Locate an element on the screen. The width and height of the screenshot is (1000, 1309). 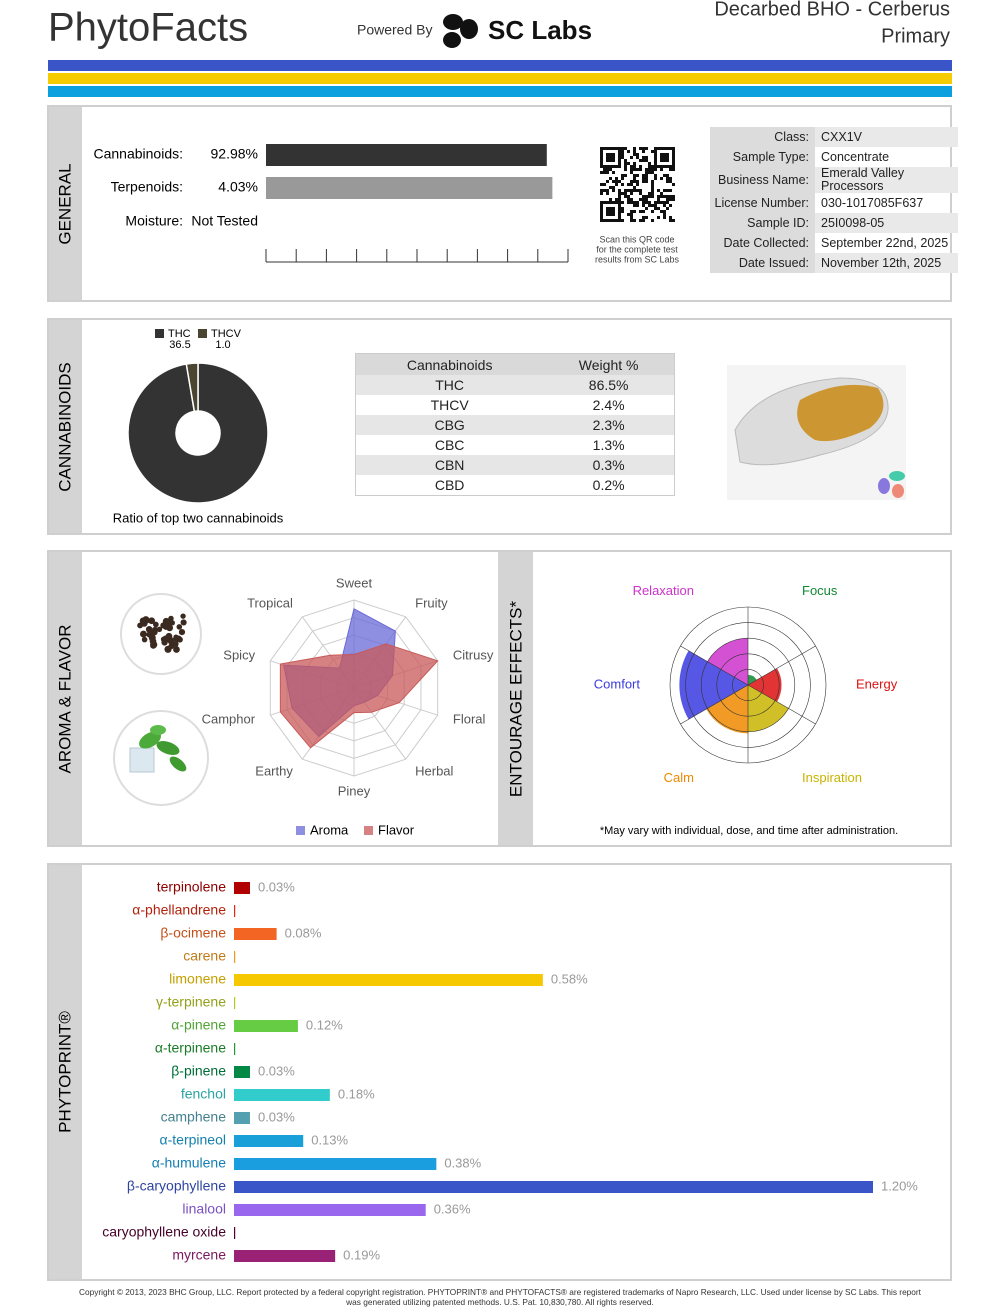
table-row: CBC 1.3% is located at coordinates (515, 445).